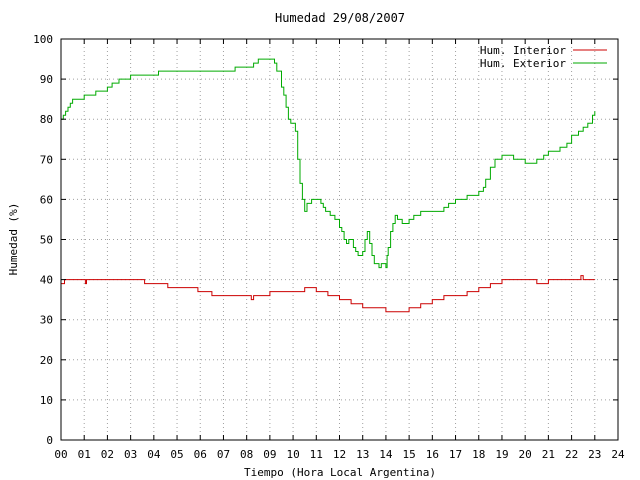  I want to click on x-tick-label: 08, so click(246, 454).